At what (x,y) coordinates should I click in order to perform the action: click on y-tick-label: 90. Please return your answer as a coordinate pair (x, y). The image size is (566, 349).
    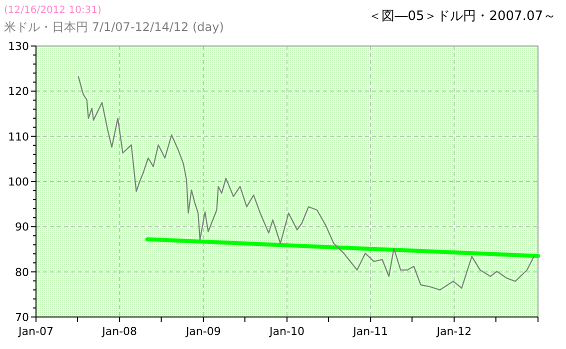
    Looking at the image, I should click on (22, 227).